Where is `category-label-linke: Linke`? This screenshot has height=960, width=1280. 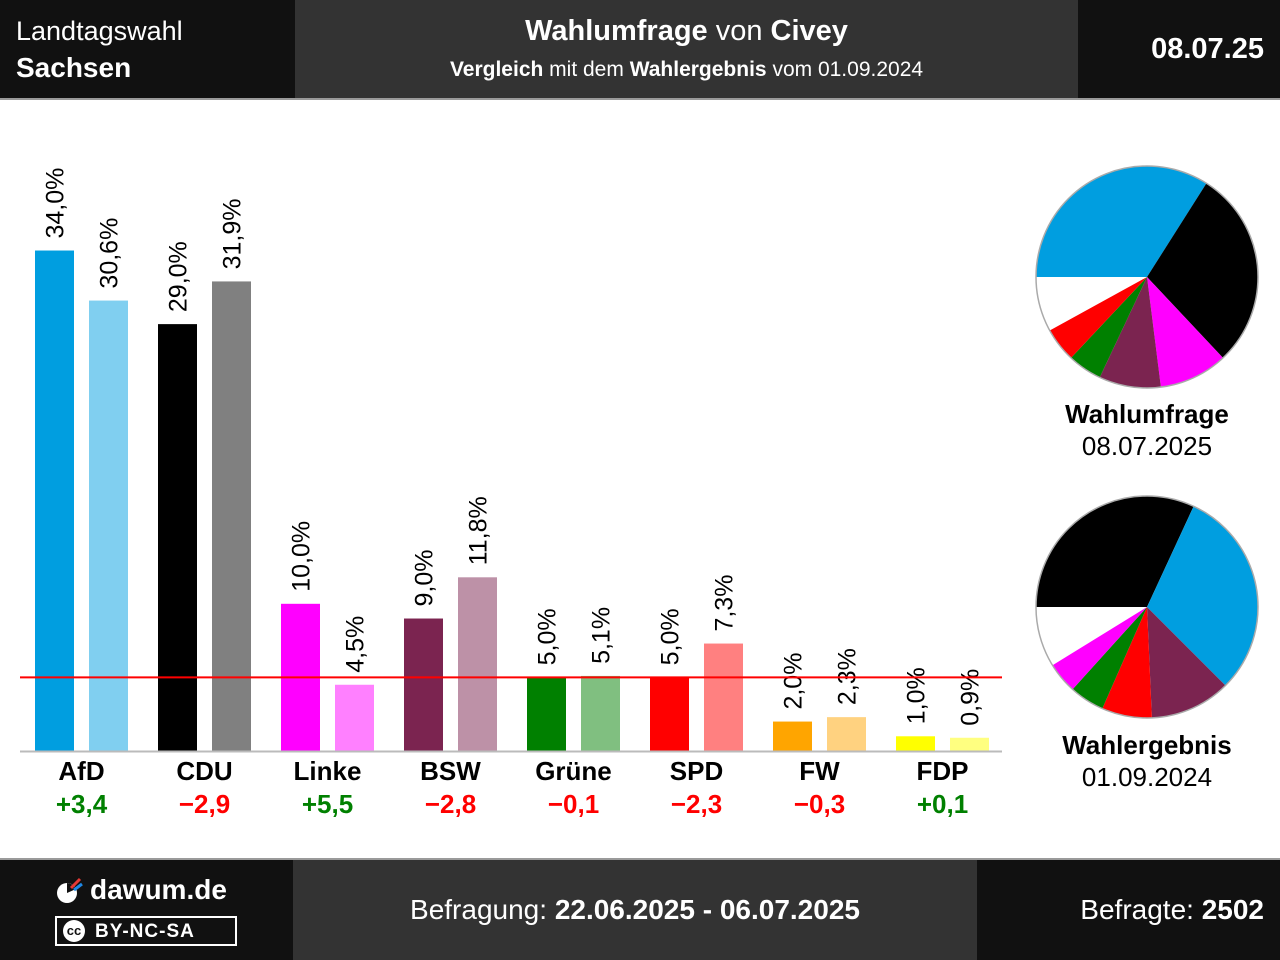 category-label-linke: Linke is located at coordinates (328, 771).